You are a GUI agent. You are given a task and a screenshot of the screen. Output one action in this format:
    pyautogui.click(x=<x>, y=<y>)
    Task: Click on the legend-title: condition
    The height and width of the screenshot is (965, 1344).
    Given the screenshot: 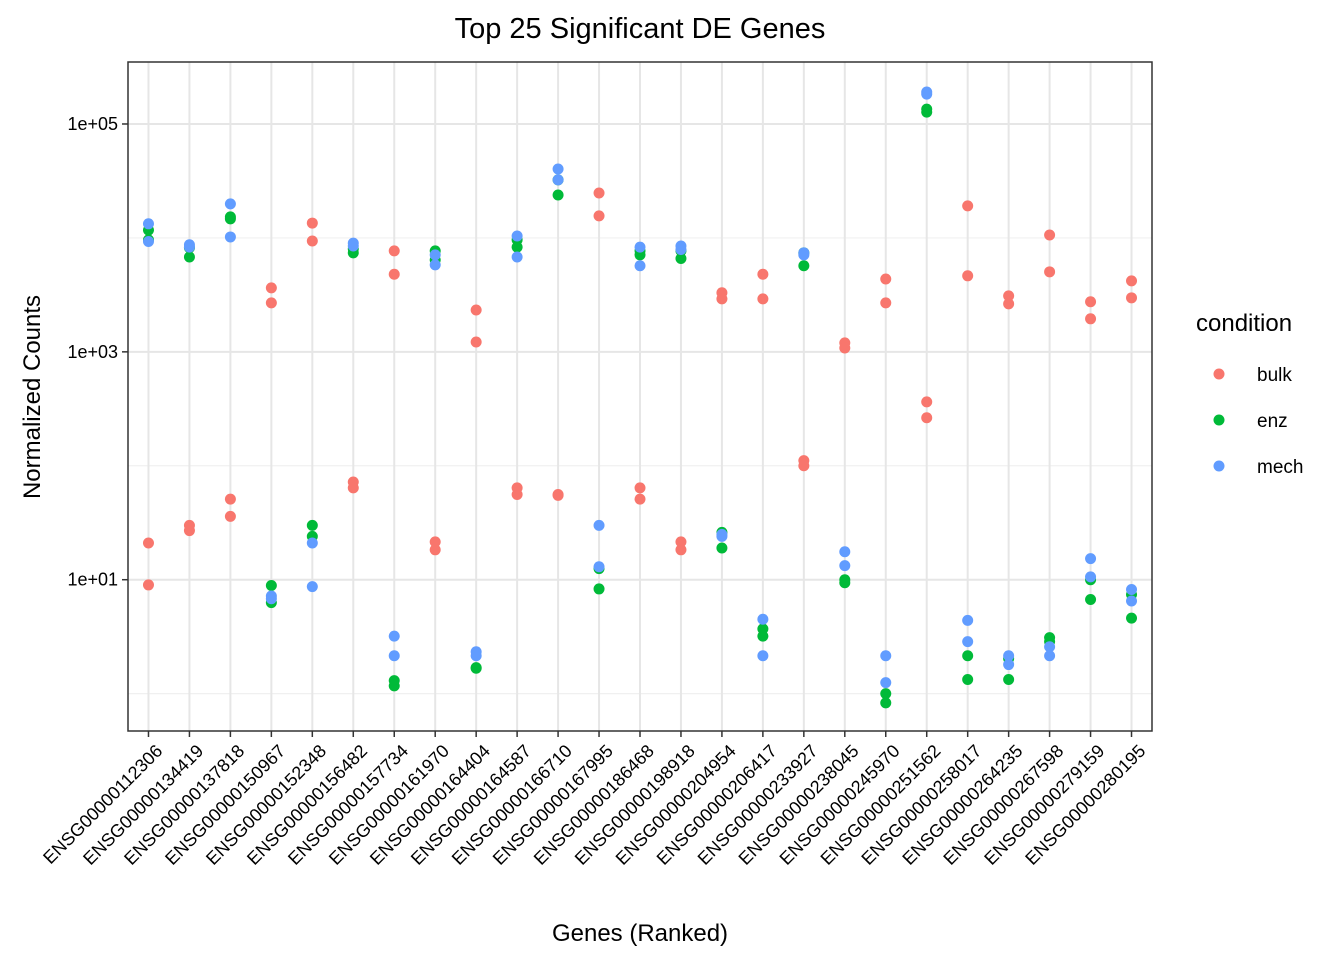 What is the action you would take?
    pyautogui.click(x=1244, y=323)
    